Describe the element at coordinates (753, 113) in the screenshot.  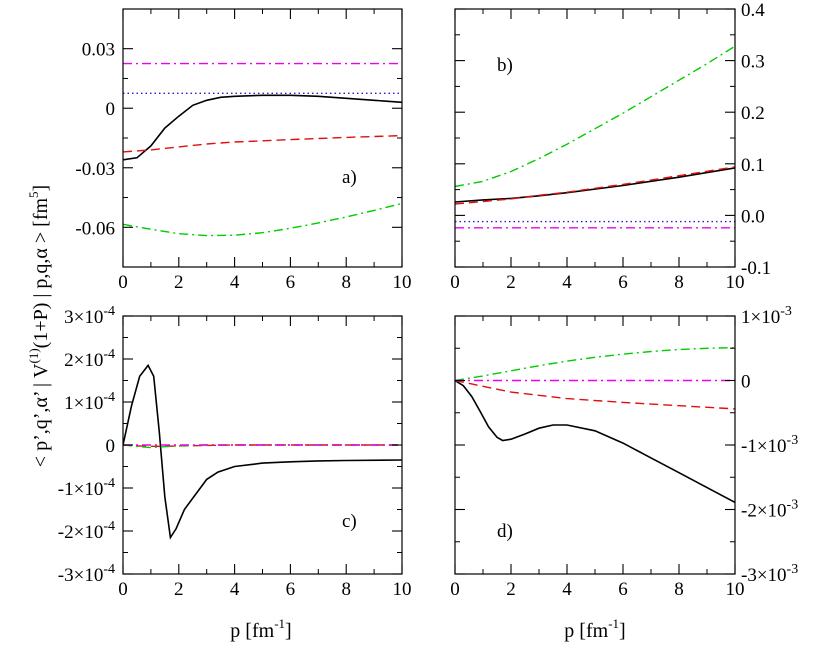
I see `y-tick-label: 0.2` at that location.